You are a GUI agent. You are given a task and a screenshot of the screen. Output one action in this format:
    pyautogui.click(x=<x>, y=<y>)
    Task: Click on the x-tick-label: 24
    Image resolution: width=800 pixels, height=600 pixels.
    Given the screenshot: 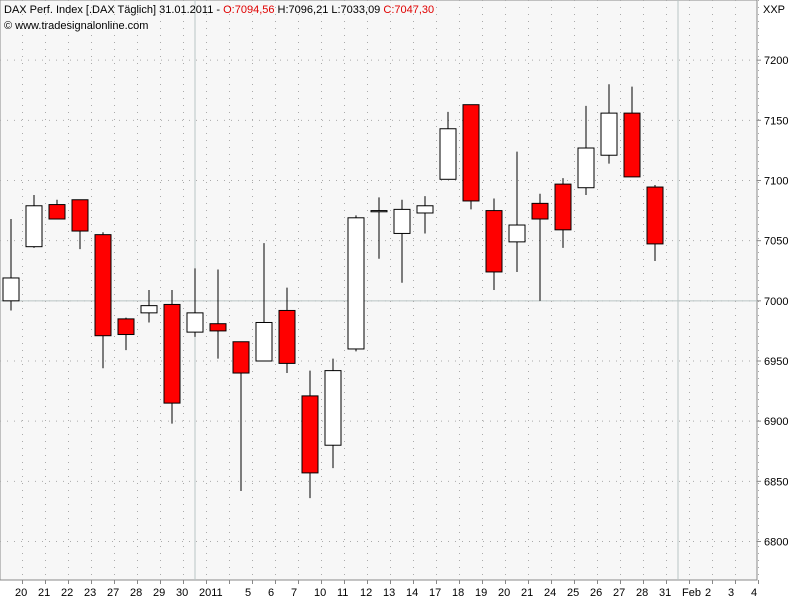 What is the action you would take?
    pyautogui.click(x=550, y=593)
    